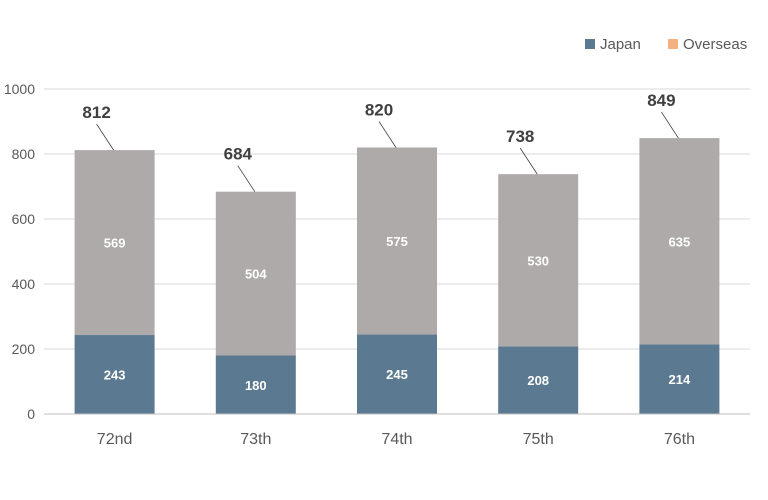  Describe the element at coordinates (19, 251) in the screenshot. I see `y-axis-ticks: 0 200 400 600 800 1000` at that location.